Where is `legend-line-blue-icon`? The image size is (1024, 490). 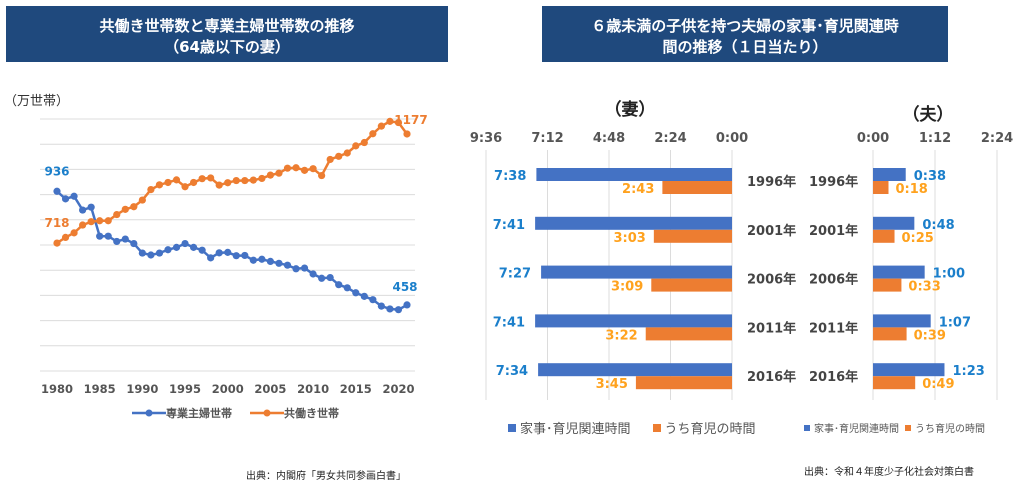 legend-line-blue-icon is located at coordinates (149, 413).